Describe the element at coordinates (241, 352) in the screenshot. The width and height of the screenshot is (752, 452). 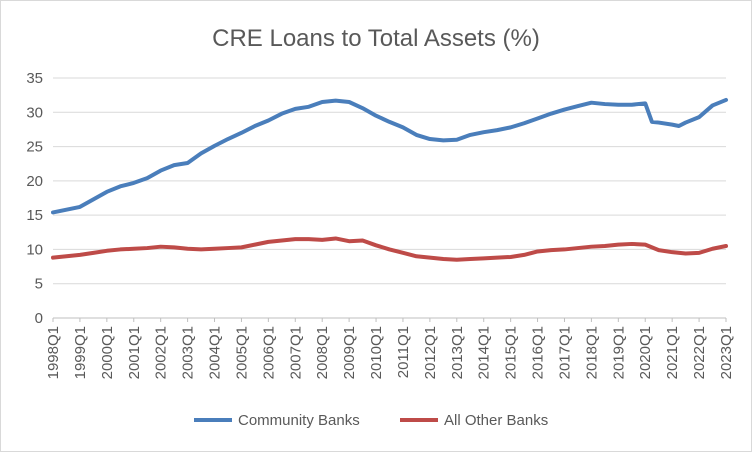
I see `x-tick-label: 2005Q1` at that location.